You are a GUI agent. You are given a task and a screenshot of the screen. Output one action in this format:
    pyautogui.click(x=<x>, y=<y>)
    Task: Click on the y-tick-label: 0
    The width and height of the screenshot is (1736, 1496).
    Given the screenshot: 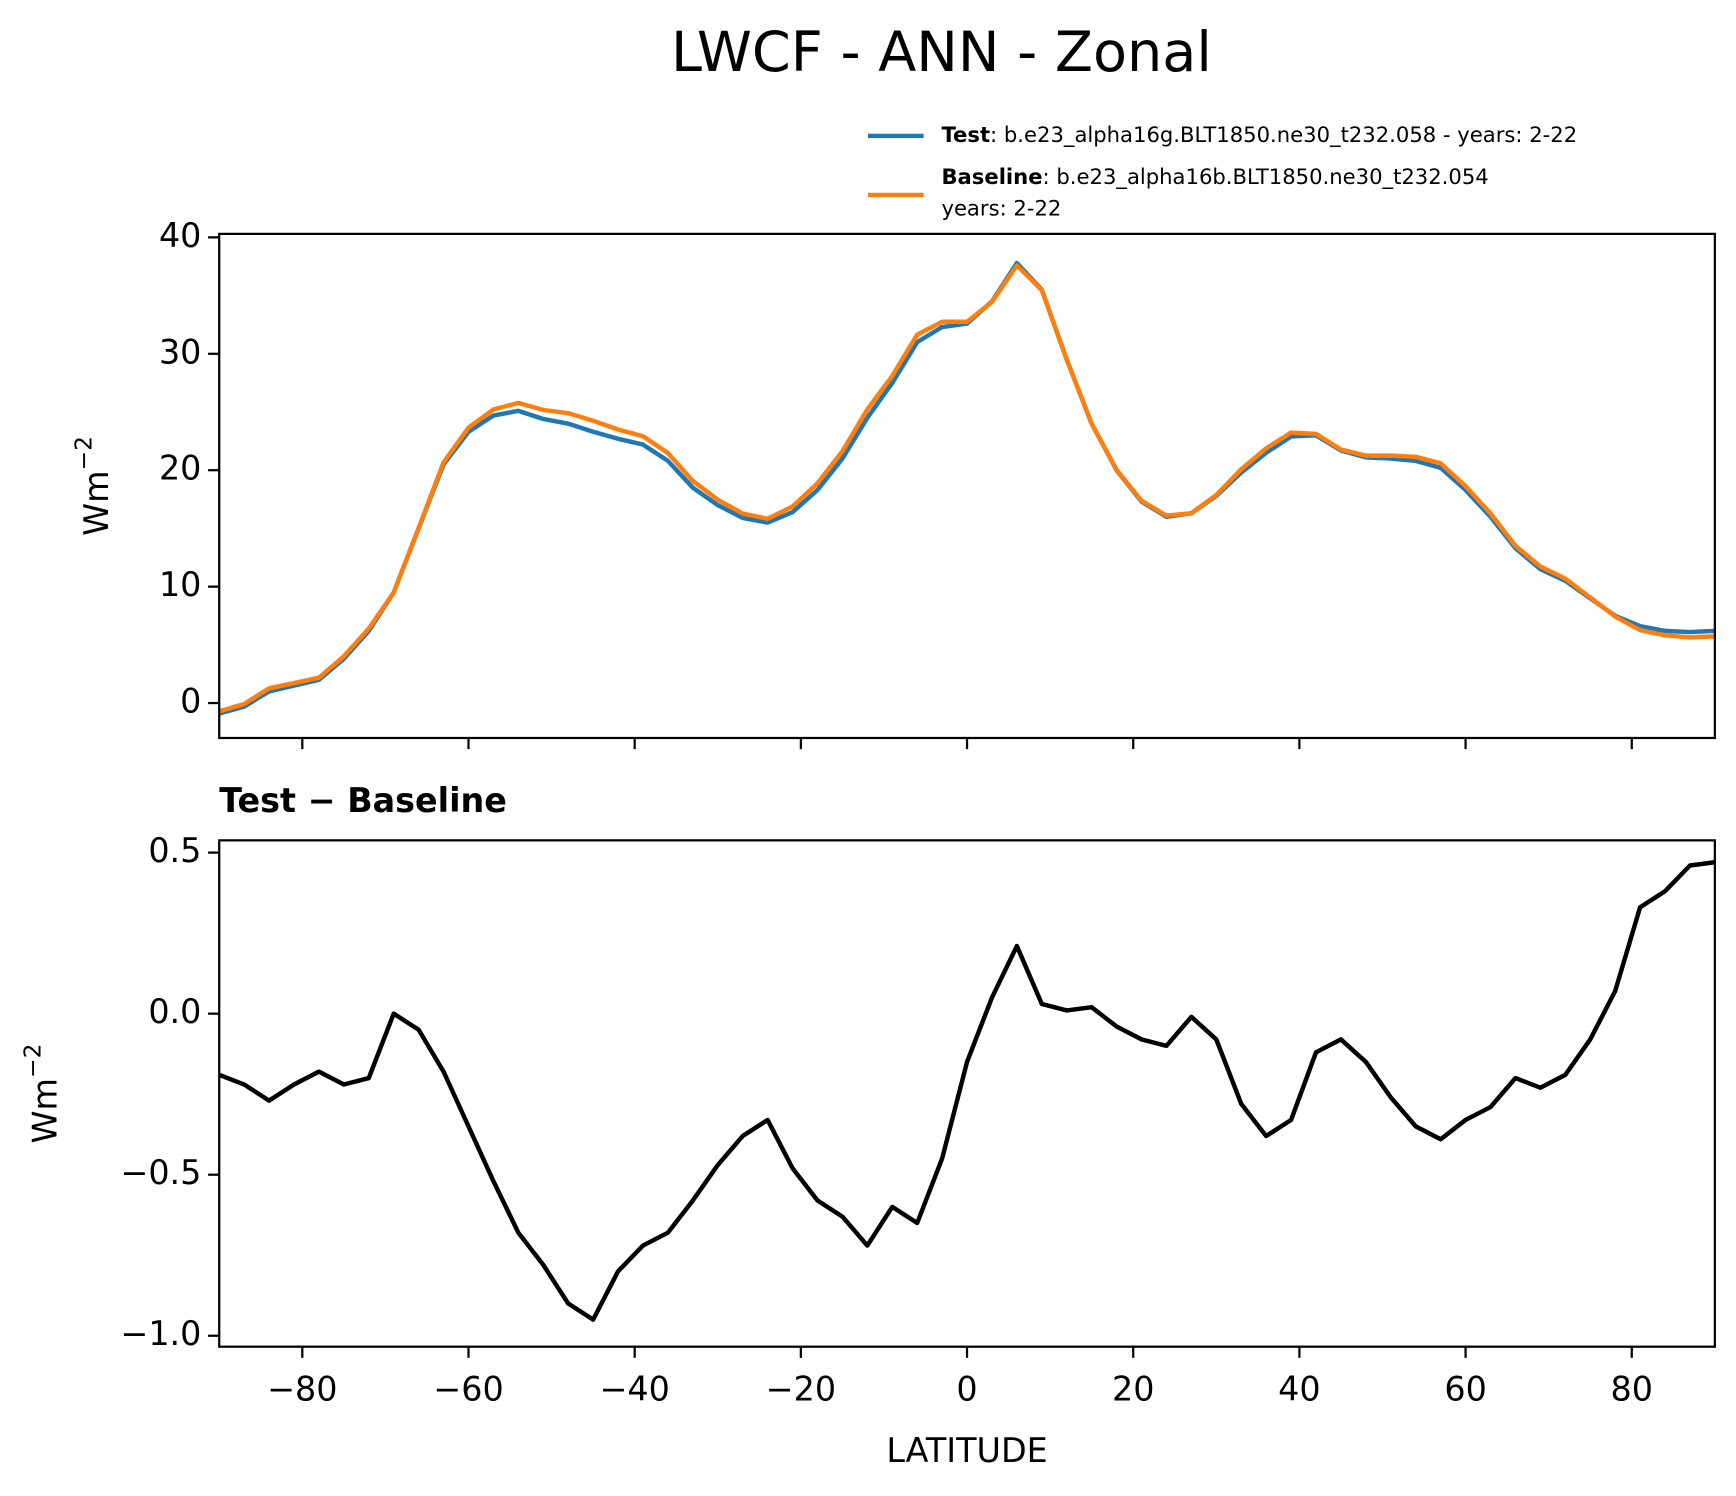 What is the action you would take?
    pyautogui.click(x=190, y=701)
    